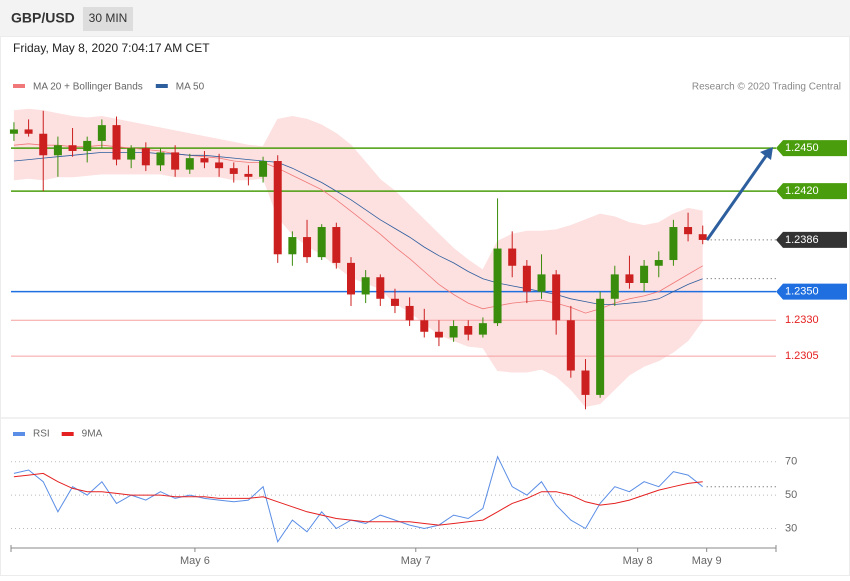 This screenshot has width=850, height=581. Describe the element at coordinates (707, 561) in the screenshot. I see `x-tick-label: May 9` at that location.